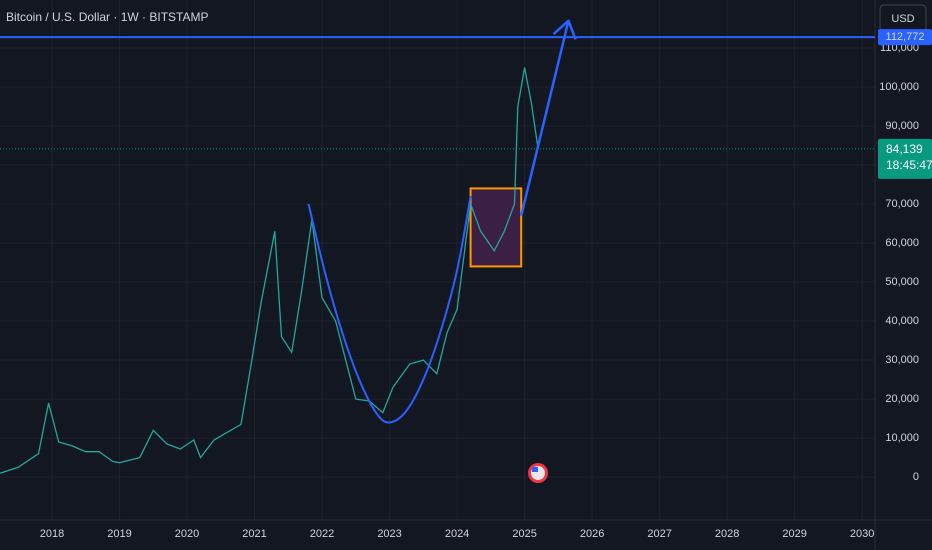  Describe the element at coordinates (564, 29) in the screenshot. I see `arrow-head` at that location.